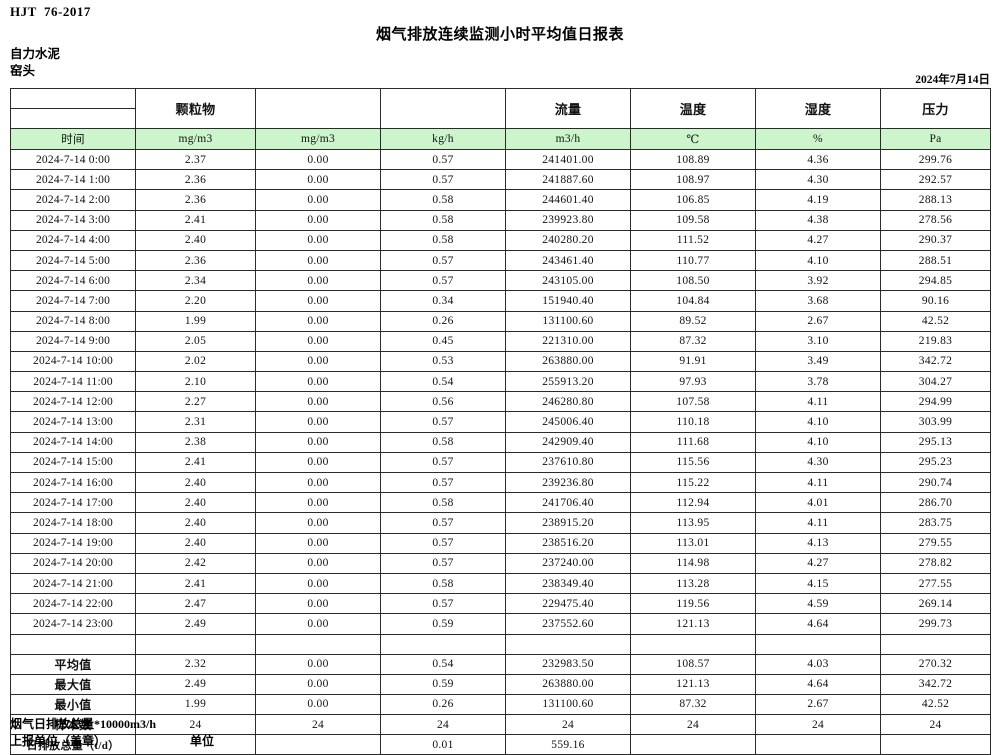 Image resolution: width=1000 pixels, height=755 pixels. What do you see at coordinates (693, 220) in the screenshot?
I see `cell-temperature: 109.58` at bounding box center [693, 220].